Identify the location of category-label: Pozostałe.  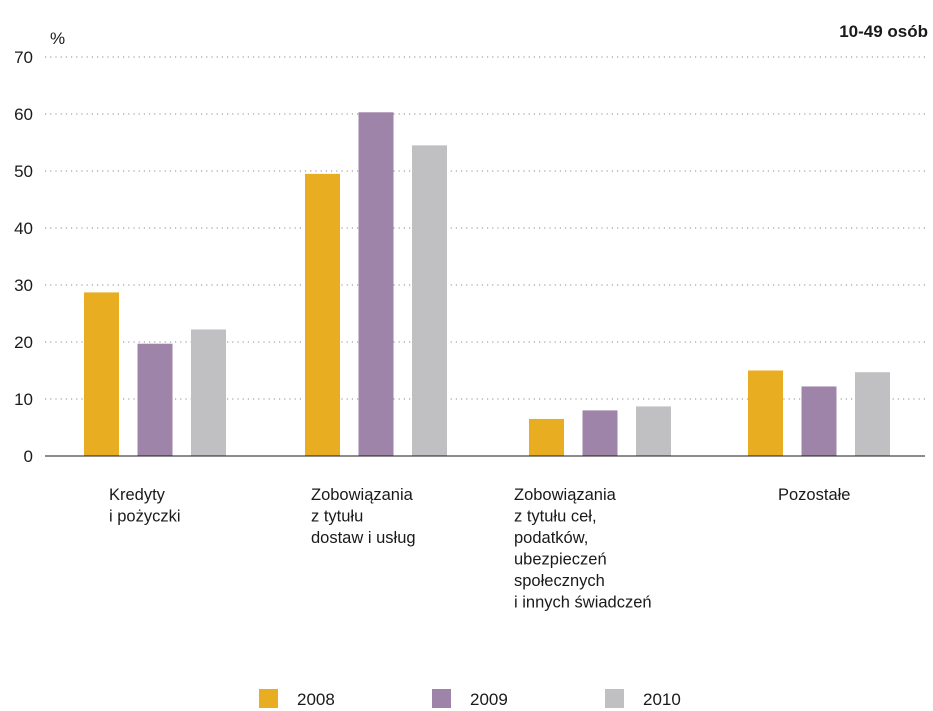
(814, 495).